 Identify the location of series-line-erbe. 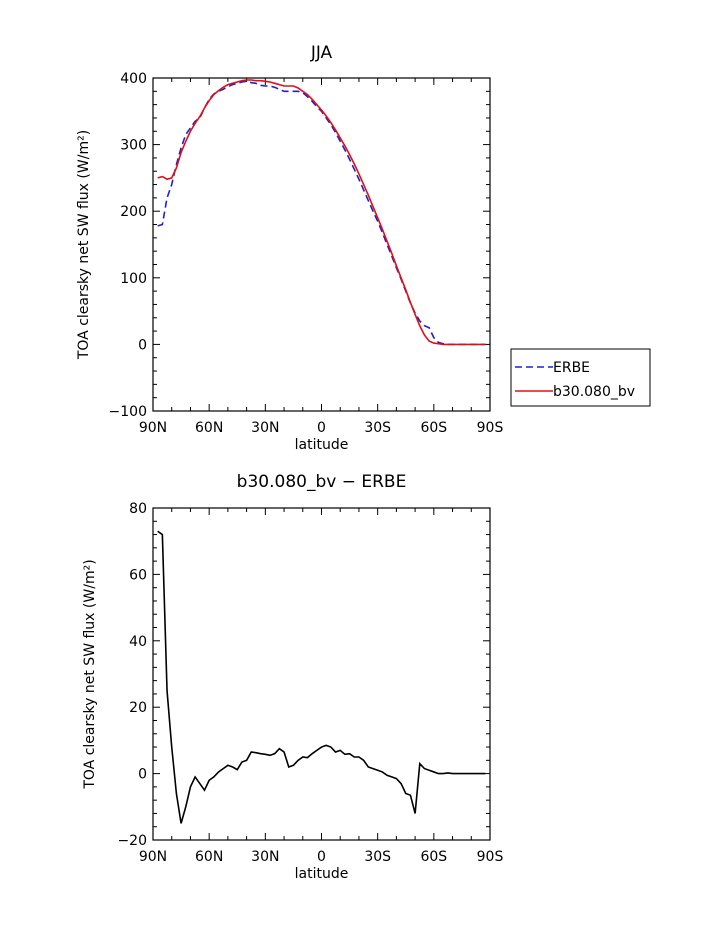
(321, 213).